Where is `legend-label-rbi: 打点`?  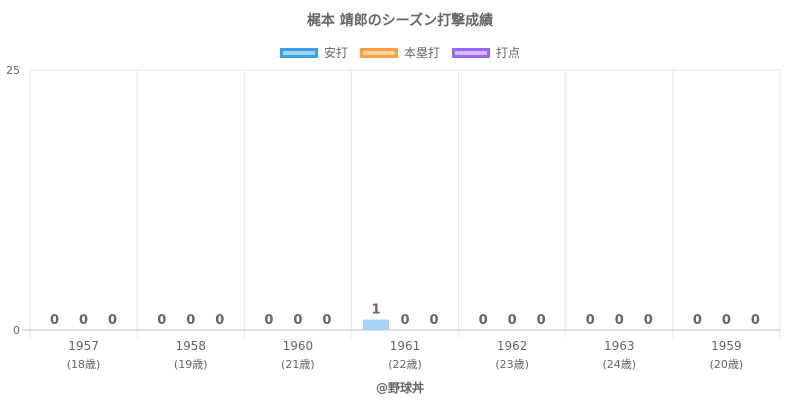
legend-label-rbi: 打点 is located at coordinates (508, 53).